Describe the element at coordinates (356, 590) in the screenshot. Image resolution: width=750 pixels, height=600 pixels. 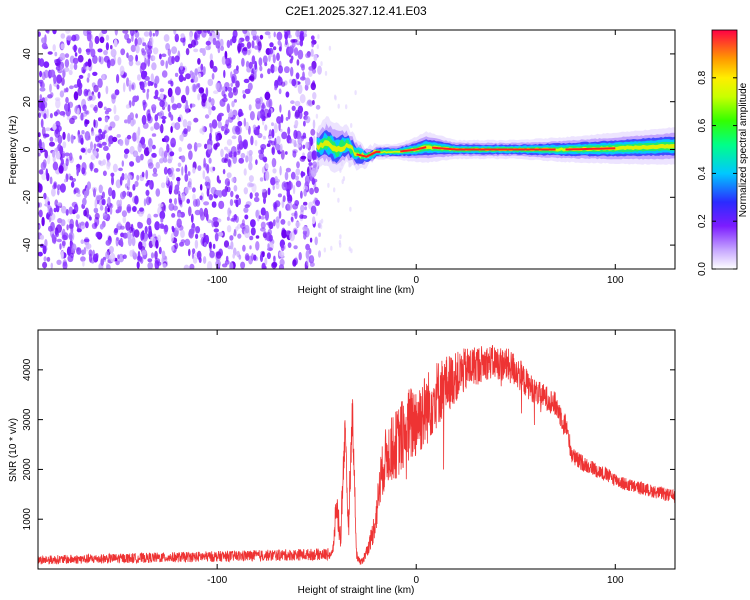
I see `snr-x-label: Height of straight line (km)` at that location.